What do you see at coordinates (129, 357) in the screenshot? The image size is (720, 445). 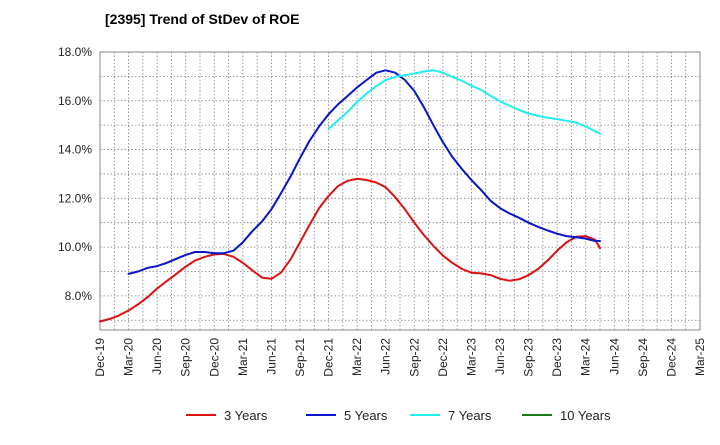 I see `x-tick-label: Mar-20` at bounding box center [129, 357].